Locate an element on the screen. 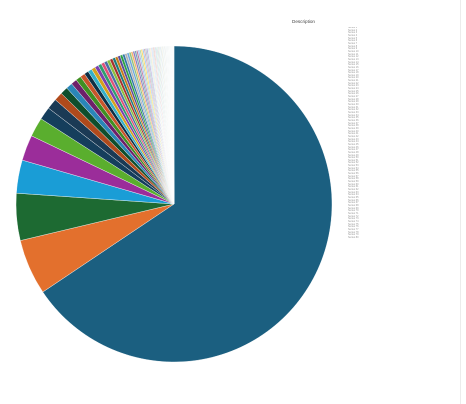  legend-item-label: Series 52 is located at coordinates (353, 163).